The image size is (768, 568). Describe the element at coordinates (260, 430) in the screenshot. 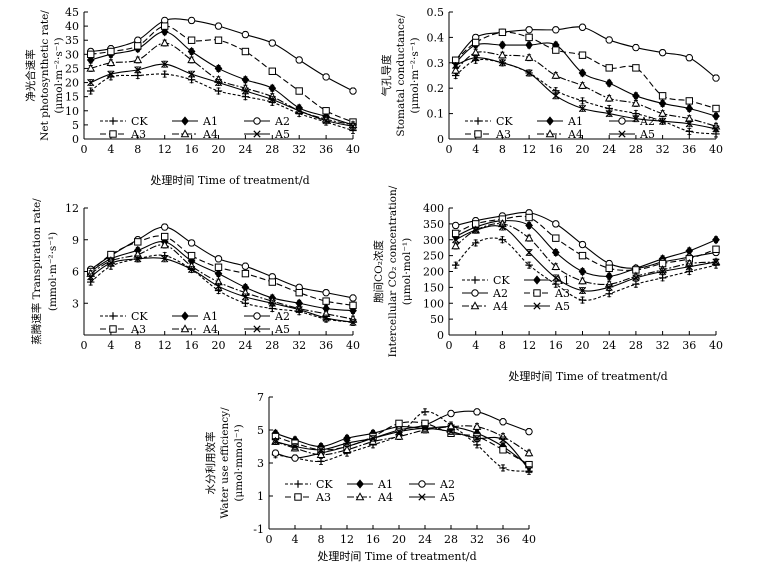

I see `y-tick-label: 5` at that location.